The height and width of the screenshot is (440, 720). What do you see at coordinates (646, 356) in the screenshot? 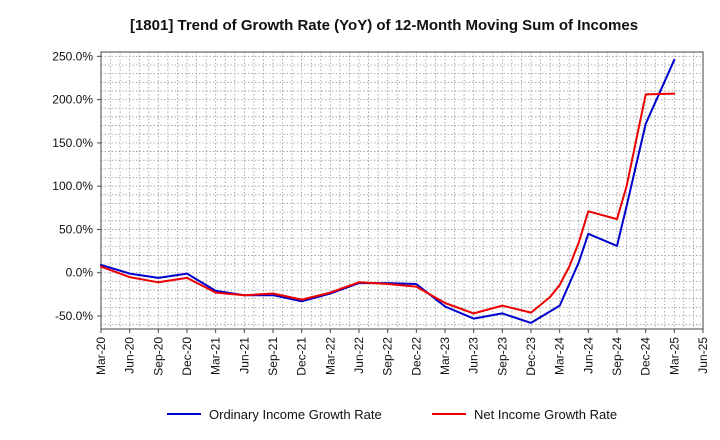
I see `x-tick-label: Dec-24` at bounding box center [646, 356].